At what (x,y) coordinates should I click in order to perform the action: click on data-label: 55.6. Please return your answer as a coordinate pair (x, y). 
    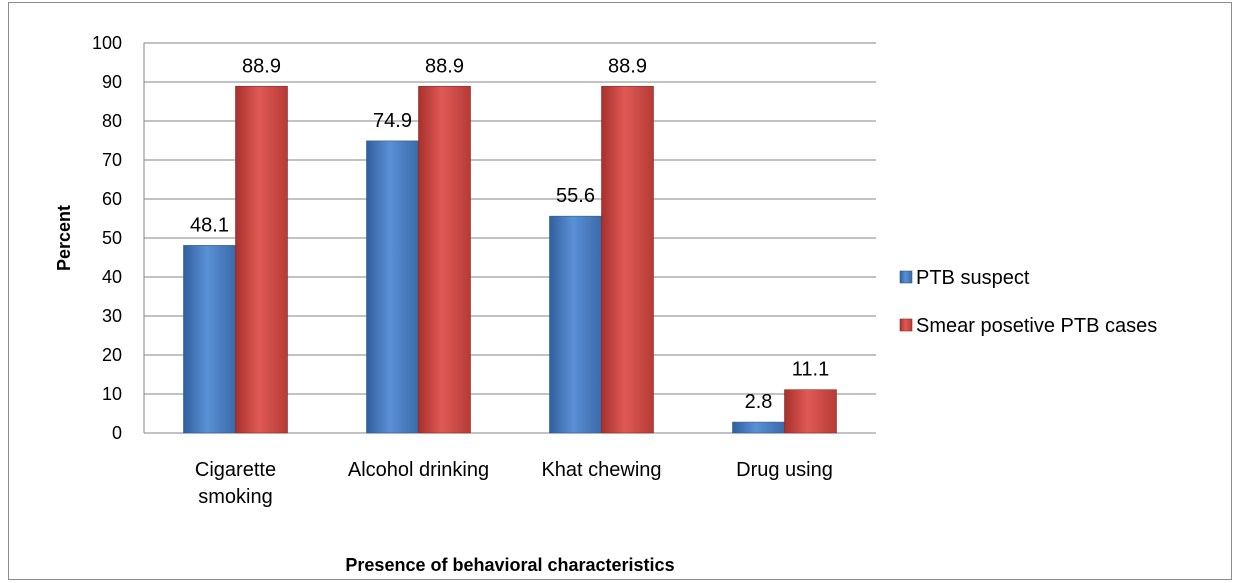
    Looking at the image, I should click on (575, 196).